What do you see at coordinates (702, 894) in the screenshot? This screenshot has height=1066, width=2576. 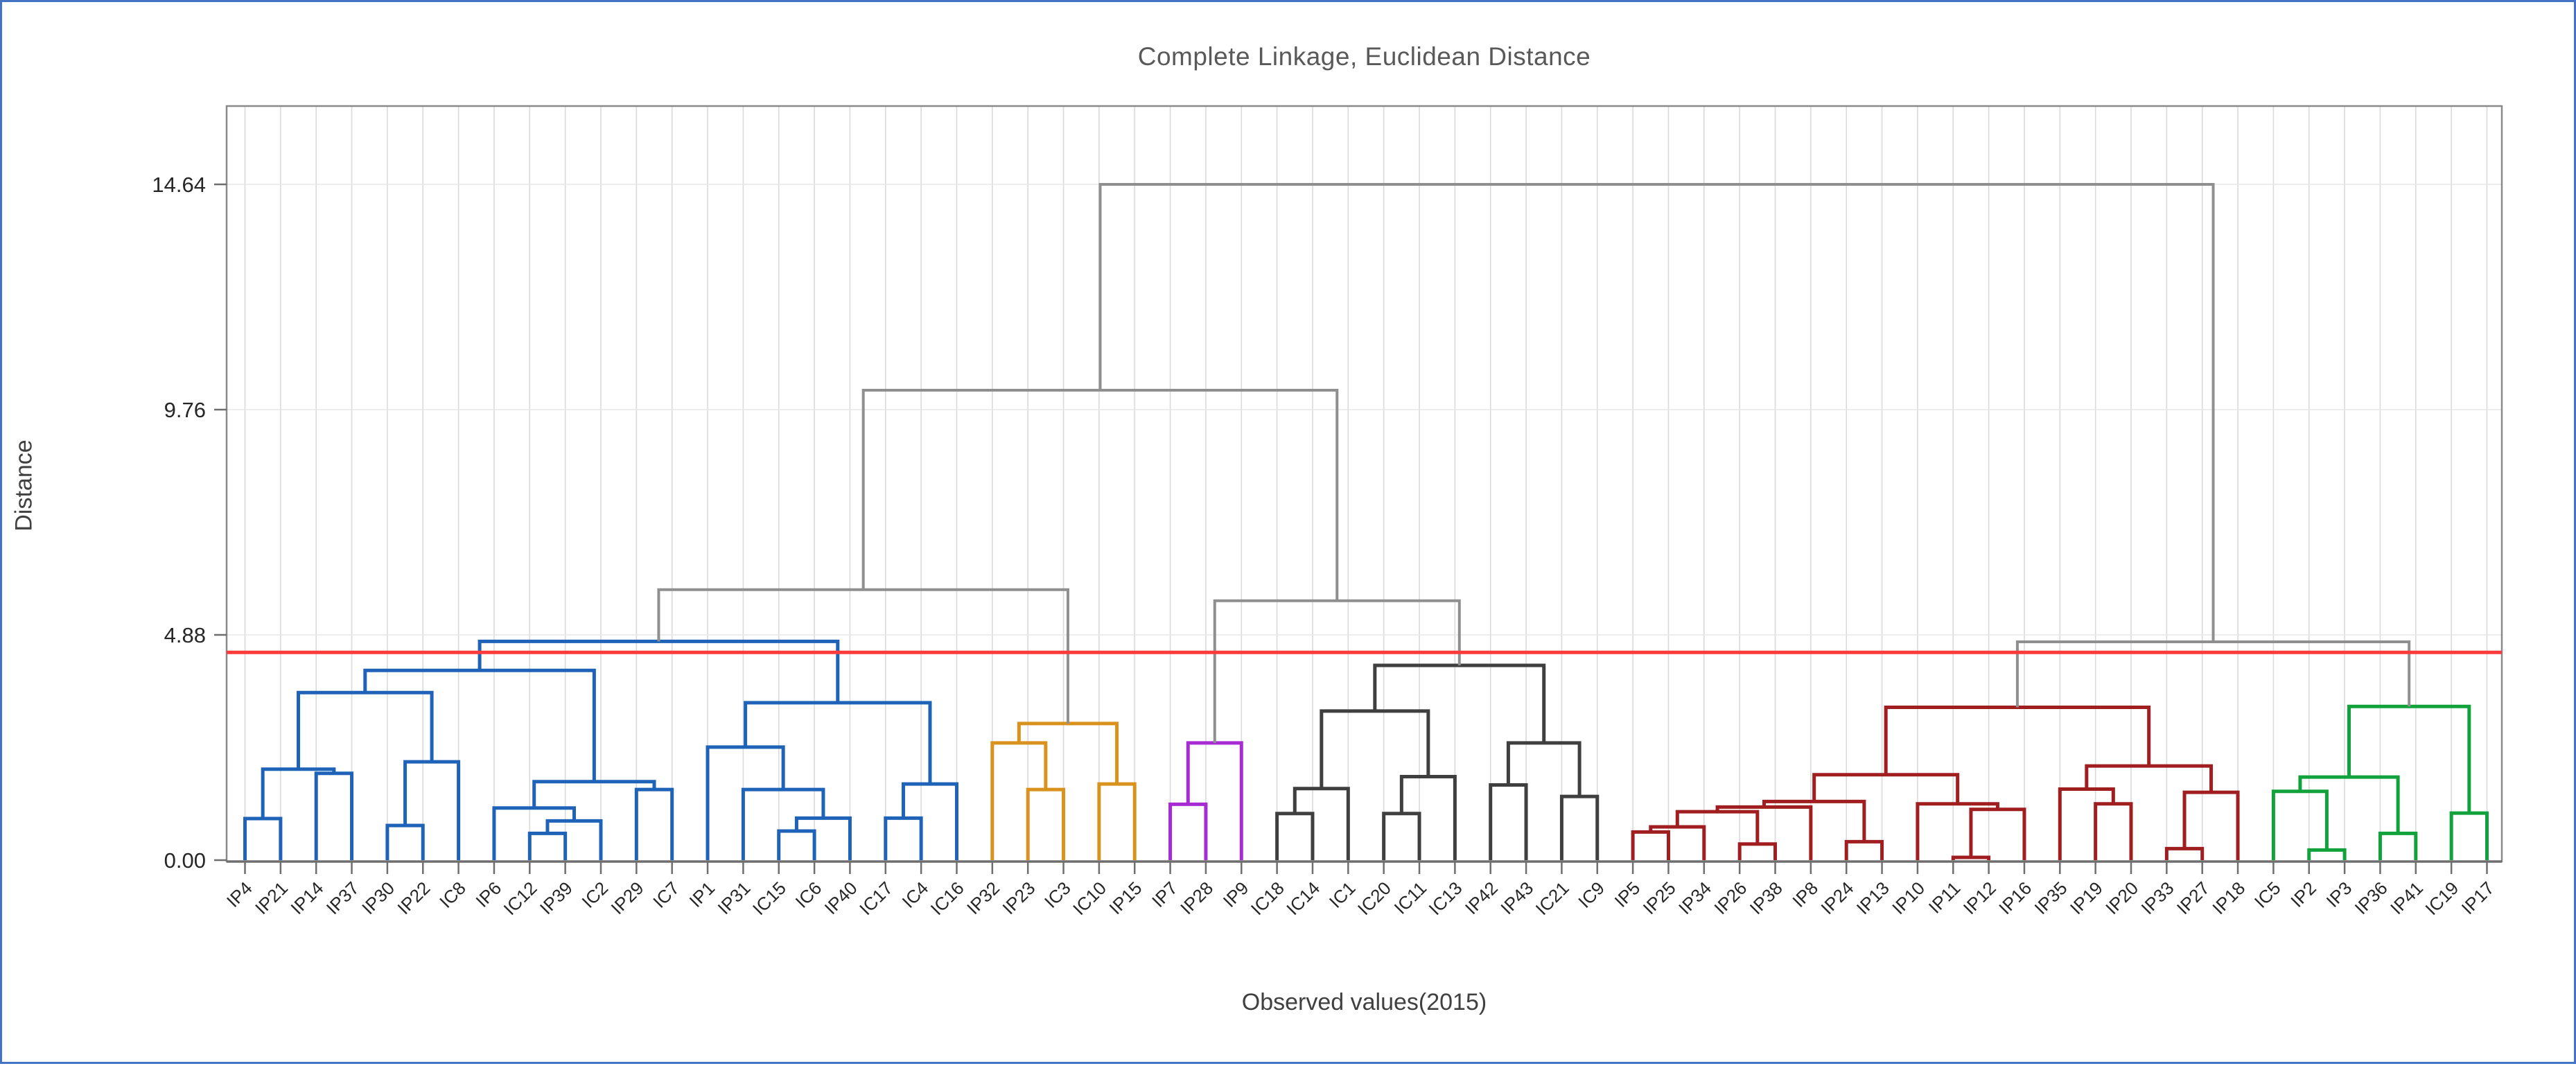 I see `leaf-label: IP1` at bounding box center [702, 894].